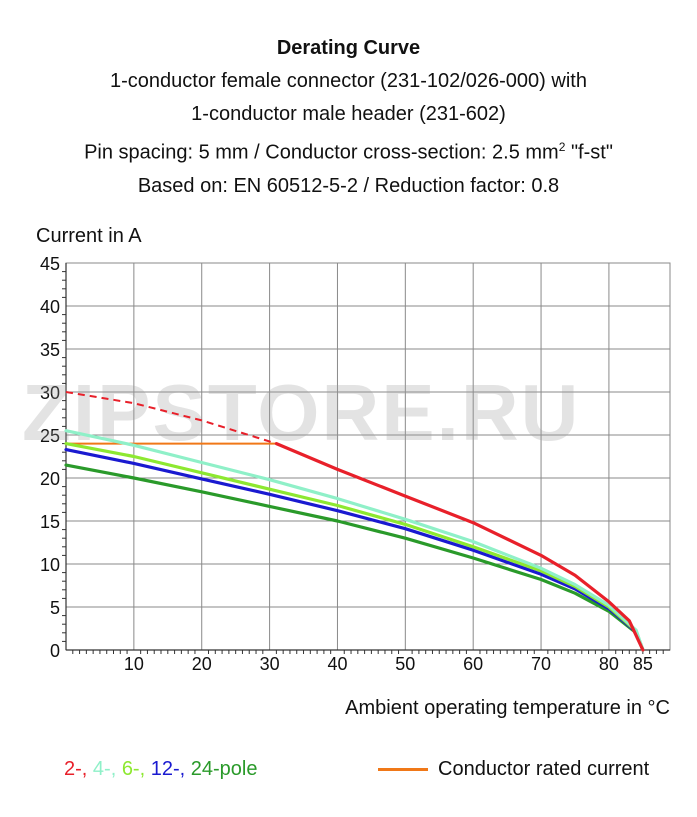 This screenshot has height=817, width=697. I want to click on y-axis-title: Current in A, so click(89, 236).